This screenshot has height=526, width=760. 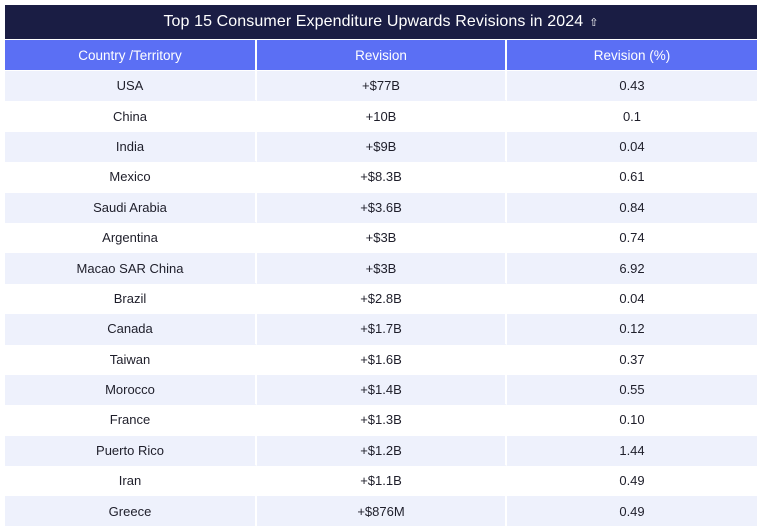 I want to click on revision-cell: +10B, so click(x=382, y=115).